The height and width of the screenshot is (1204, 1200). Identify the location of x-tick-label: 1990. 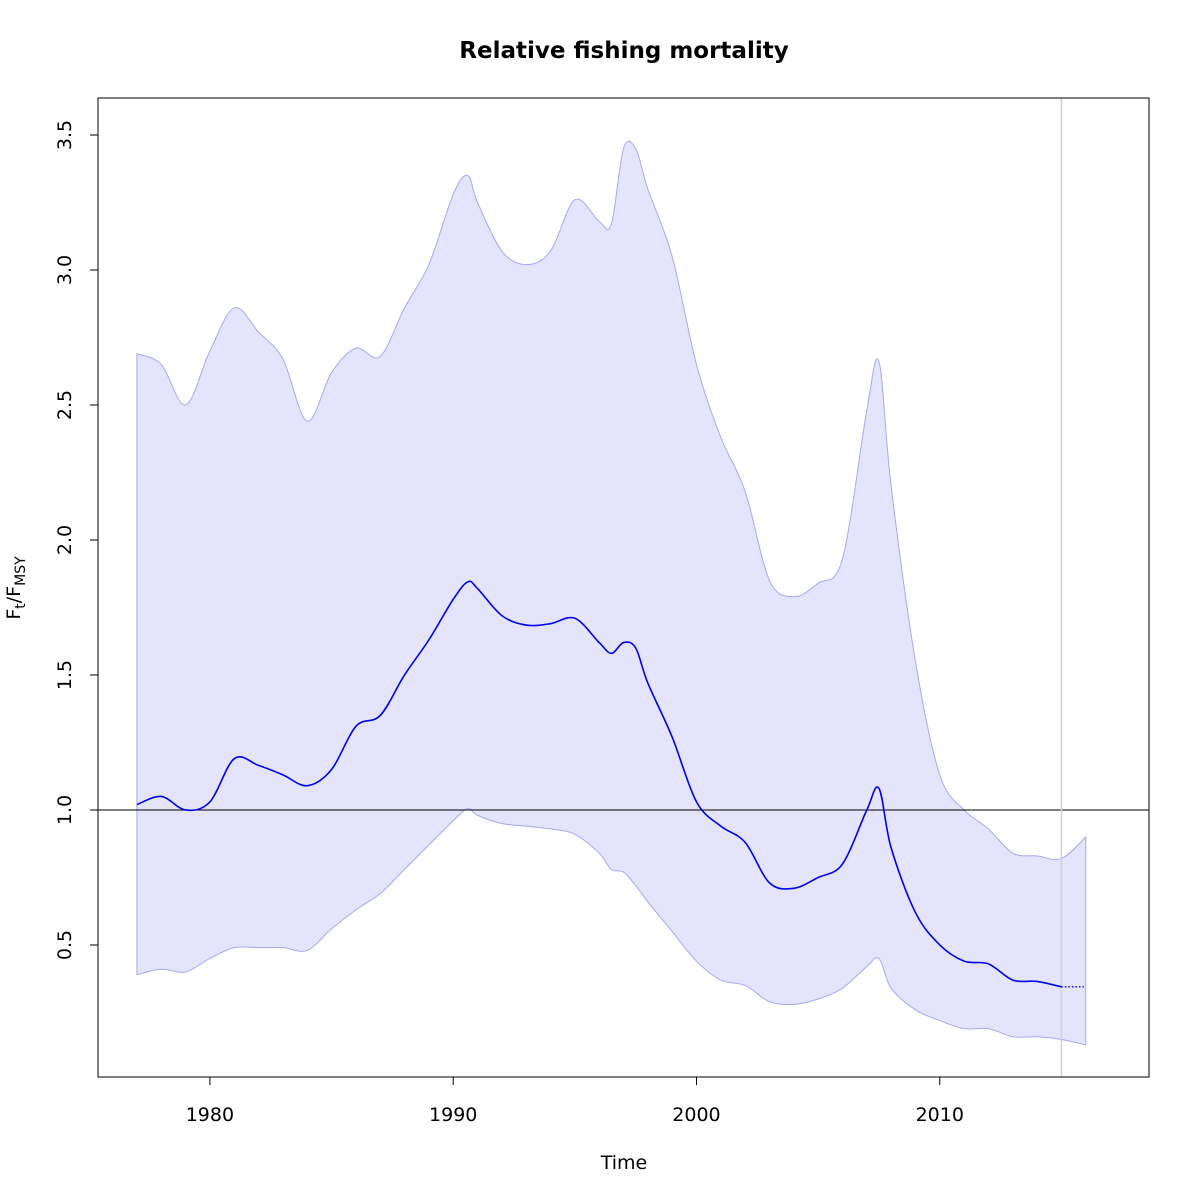
(453, 1115).